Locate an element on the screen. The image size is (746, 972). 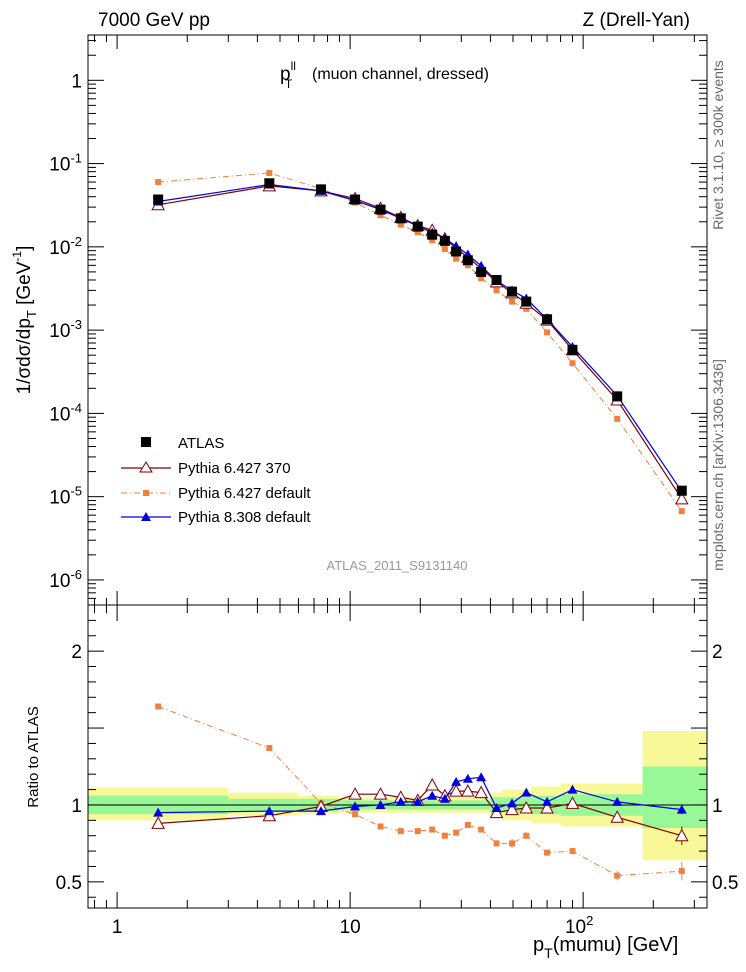
legend-item-py6-370: Pythia 6.427 370 is located at coordinates (206, 468).